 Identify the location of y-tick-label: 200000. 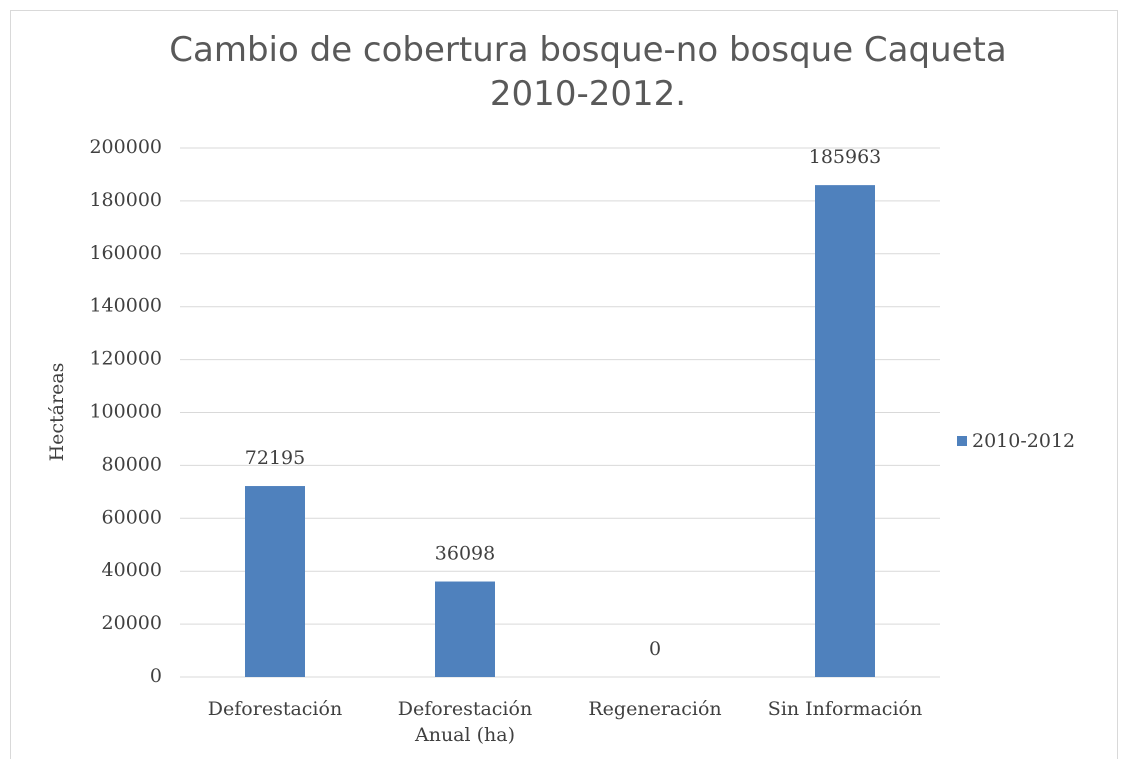
(125, 147).